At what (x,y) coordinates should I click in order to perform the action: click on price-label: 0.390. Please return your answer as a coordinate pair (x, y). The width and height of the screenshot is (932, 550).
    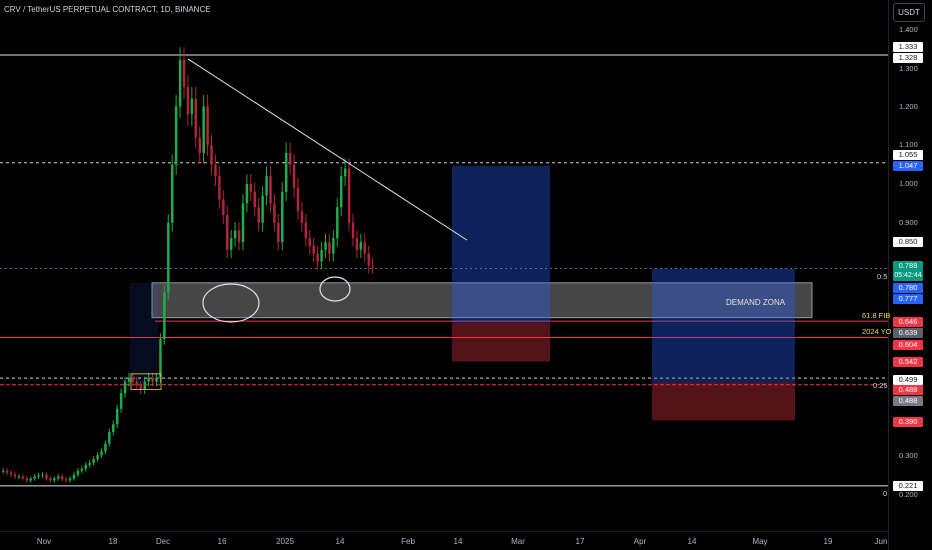
    Looking at the image, I should click on (908, 422).